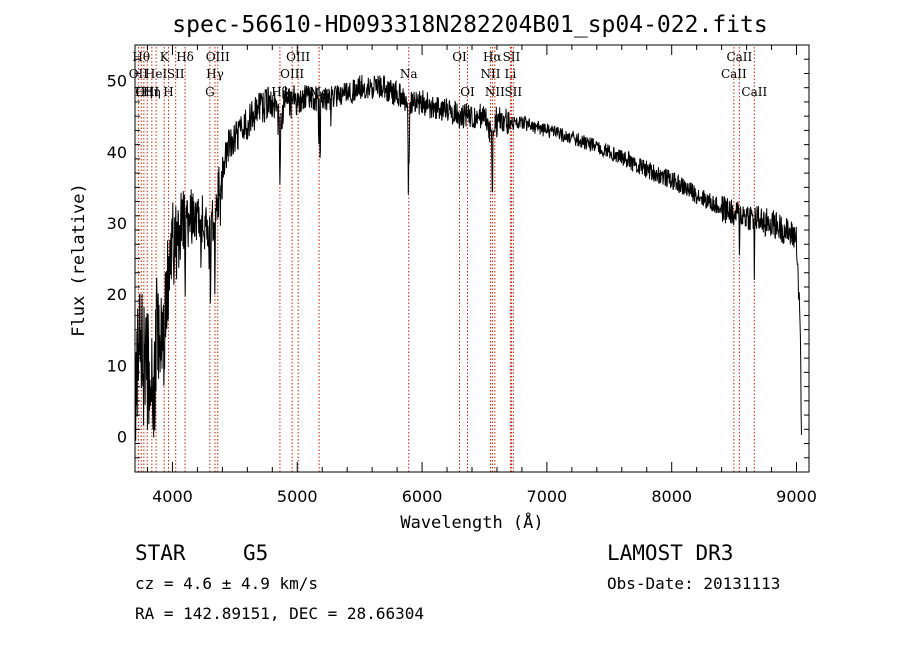 This screenshot has height=649, width=900. What do you see at coordinates (168, 92) in the screenshot?
I see `line-label: H` at bounding box center [168, 92].